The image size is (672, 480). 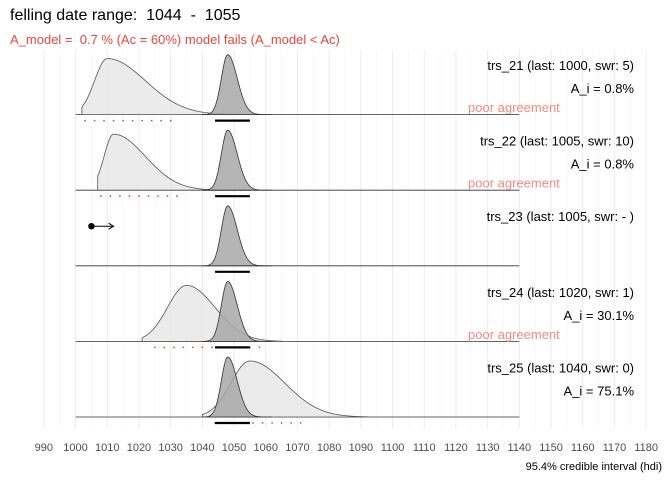 What do you see at coordinates (266, 448) in the screenshot?
I see `x-tick-label: 1060` at bounding box center [266, 448].